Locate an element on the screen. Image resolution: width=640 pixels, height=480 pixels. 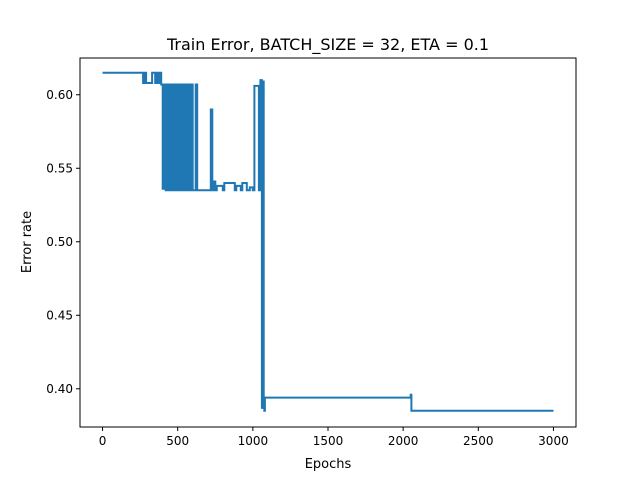
x-tick-label: 2500 is located at coordinates (478, 441).